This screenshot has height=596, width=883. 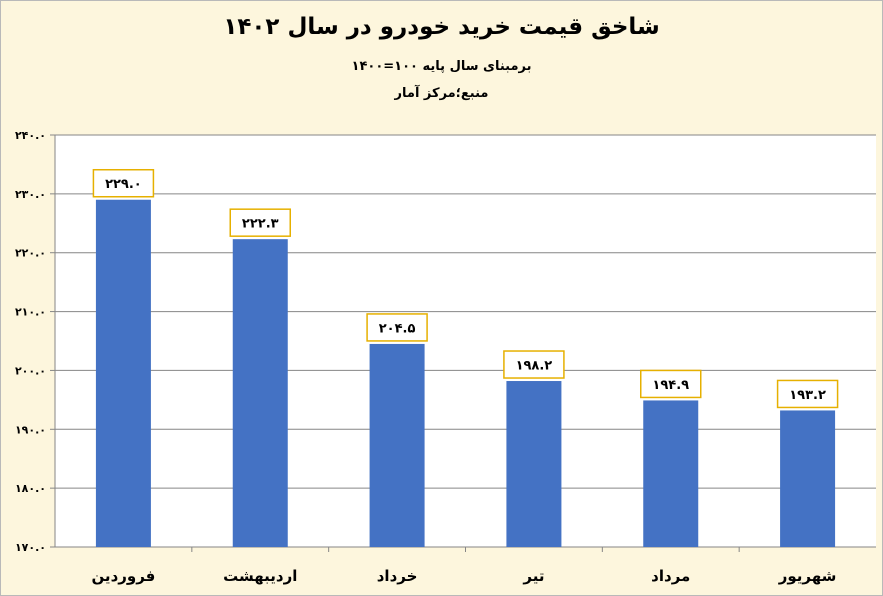 What do you see at coordinates (30, 488) in the screenshot?
I see `y-tick-label: ۱۸۰.۰` at bounding box center [30, 488].